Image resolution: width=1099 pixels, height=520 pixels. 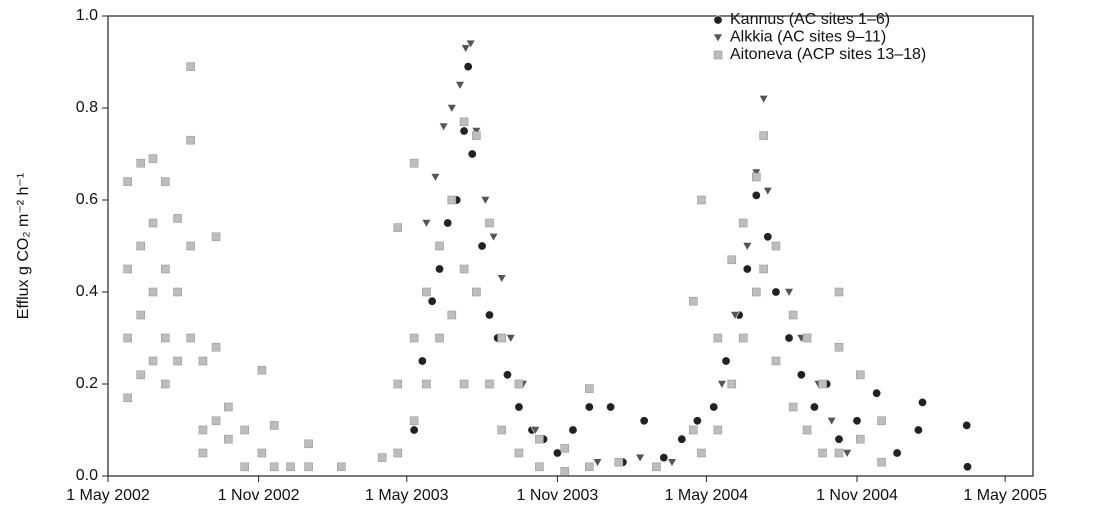 I want to click on legend-label: Alkkia (AC sites 9–11), so click(x=808, y=37).